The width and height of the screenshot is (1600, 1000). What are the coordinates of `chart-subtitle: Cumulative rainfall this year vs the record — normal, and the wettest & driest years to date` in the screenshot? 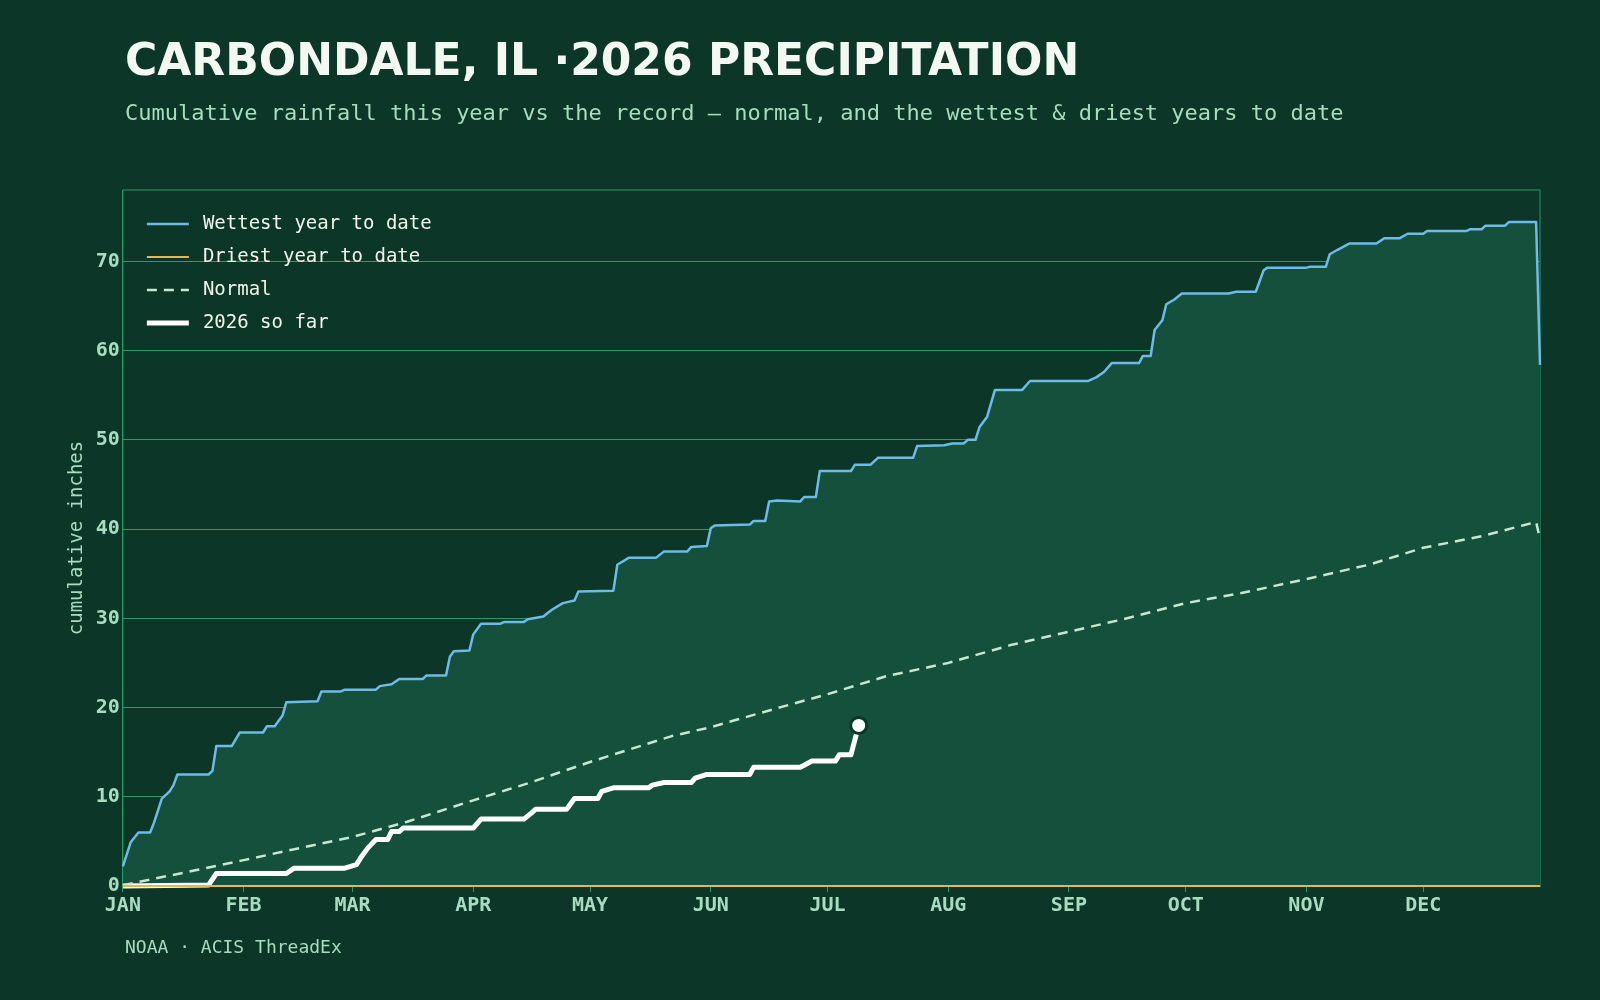 It's located at (734, 112).